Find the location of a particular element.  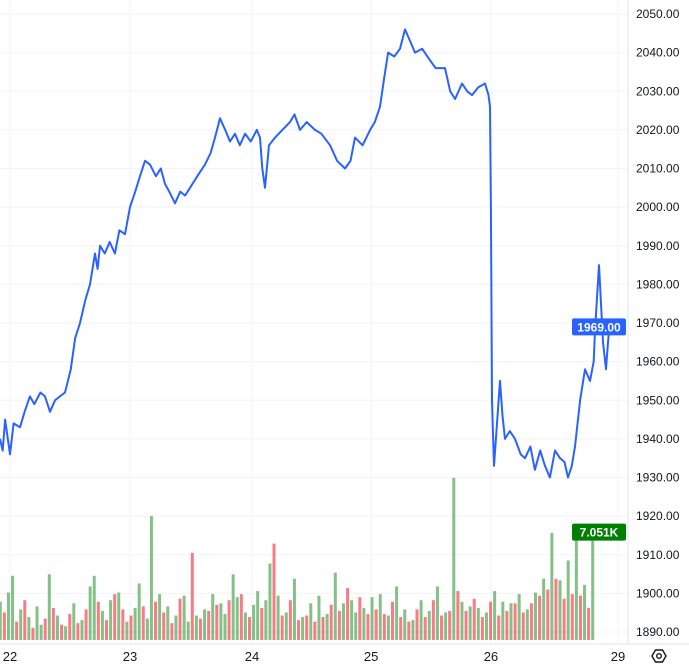

last-price-badge: 1969.00 is located at coordinates (599, 327).